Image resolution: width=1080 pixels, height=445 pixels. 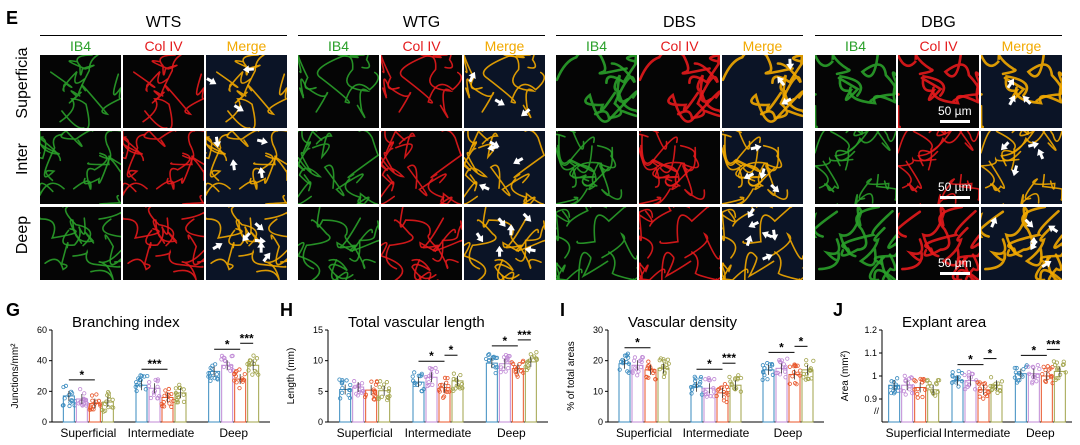 I want to click on micrograph-dbg-deep-col-iv, so click(x=938, y=243).